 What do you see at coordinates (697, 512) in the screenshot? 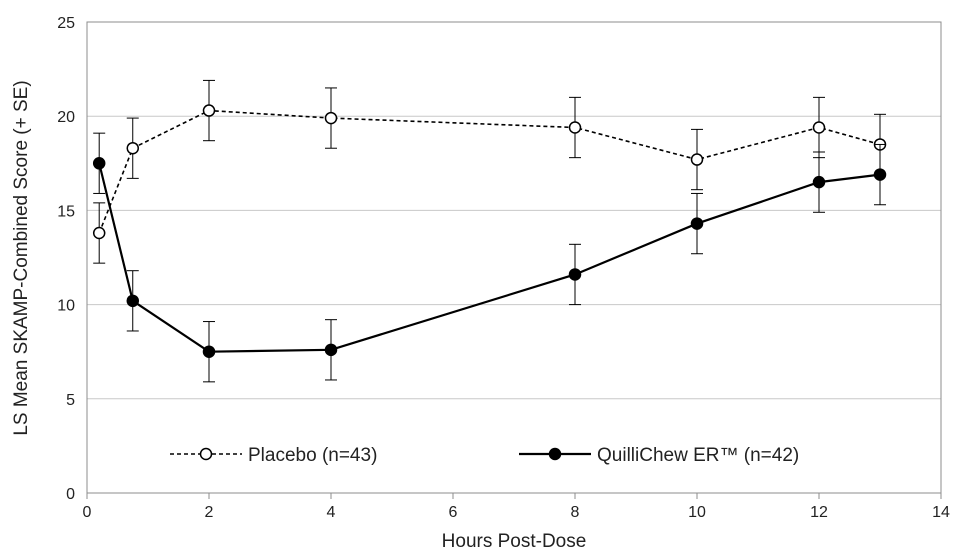
I see `x-tick-label: 10` at bounding box center [697, 512].